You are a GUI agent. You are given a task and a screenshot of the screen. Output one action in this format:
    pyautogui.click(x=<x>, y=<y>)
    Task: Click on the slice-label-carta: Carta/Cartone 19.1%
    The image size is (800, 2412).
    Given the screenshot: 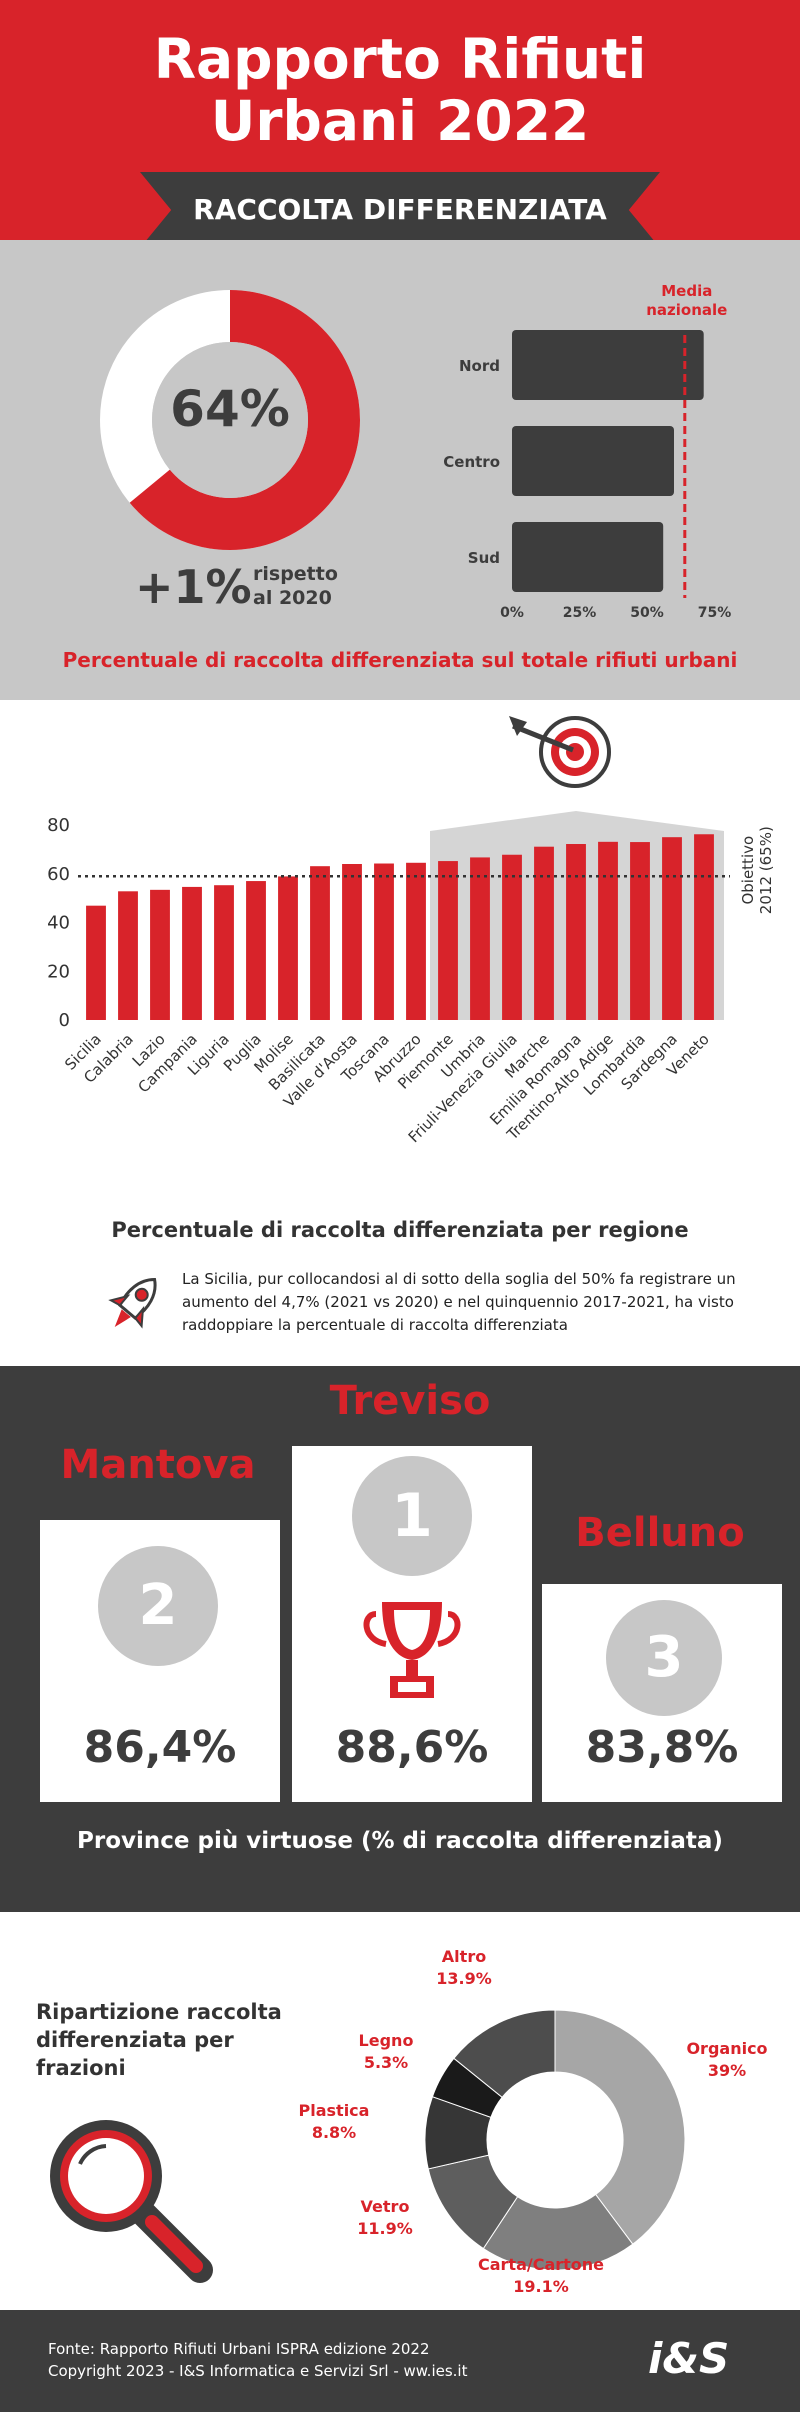 What is the action you would take?
    pyautogui.click(x=541, y=2276)
    